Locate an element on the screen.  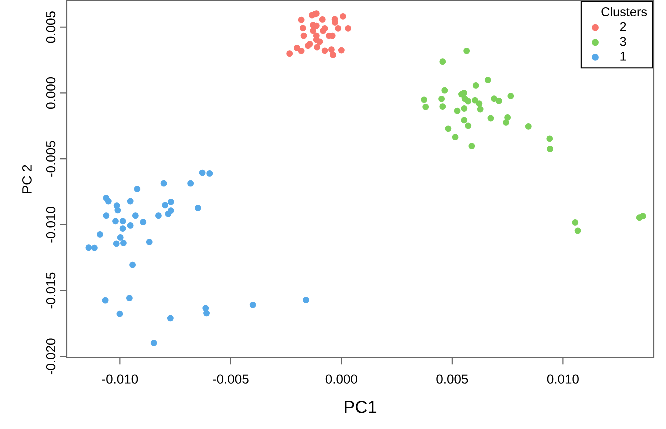
x-tick-label: -0.010 is located at coordinates (120, 379).